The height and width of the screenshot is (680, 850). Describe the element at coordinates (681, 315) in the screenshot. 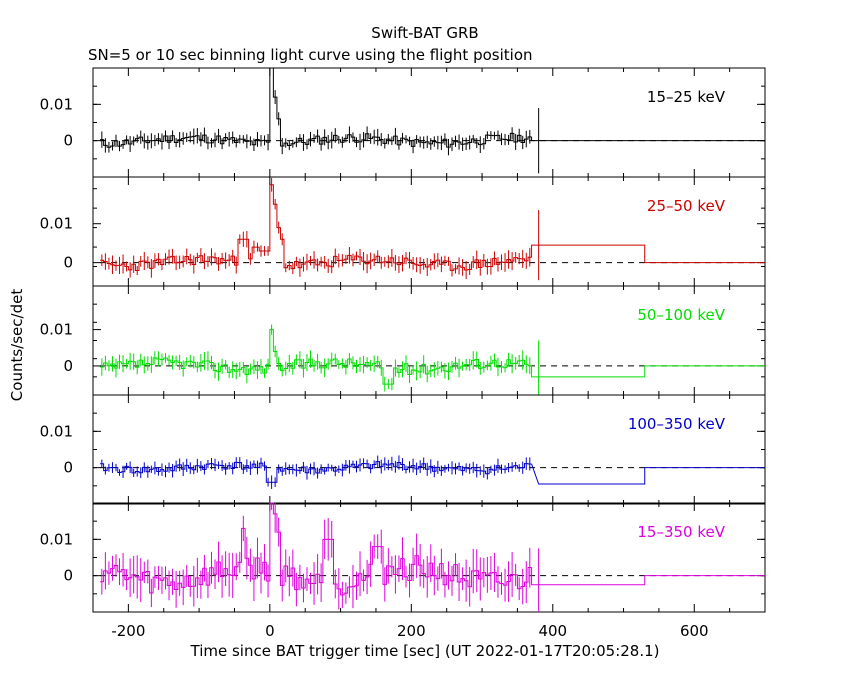

I see `panel-label: 50–100 keV` at that location.